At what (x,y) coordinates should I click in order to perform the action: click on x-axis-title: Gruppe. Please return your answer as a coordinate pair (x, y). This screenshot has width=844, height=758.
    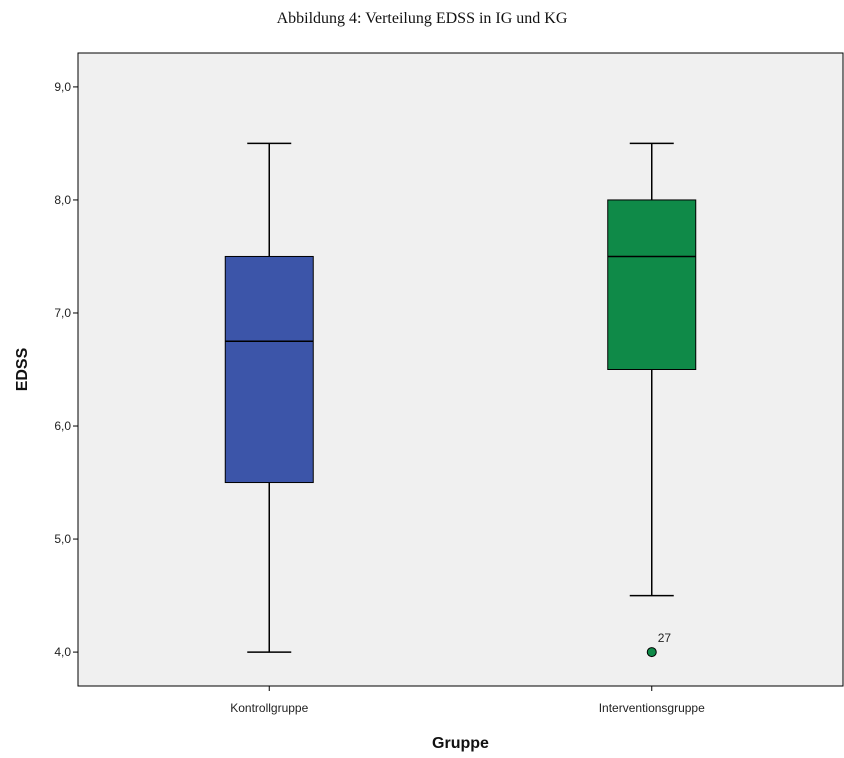
    Looking at the image, I should click on (460, 743).